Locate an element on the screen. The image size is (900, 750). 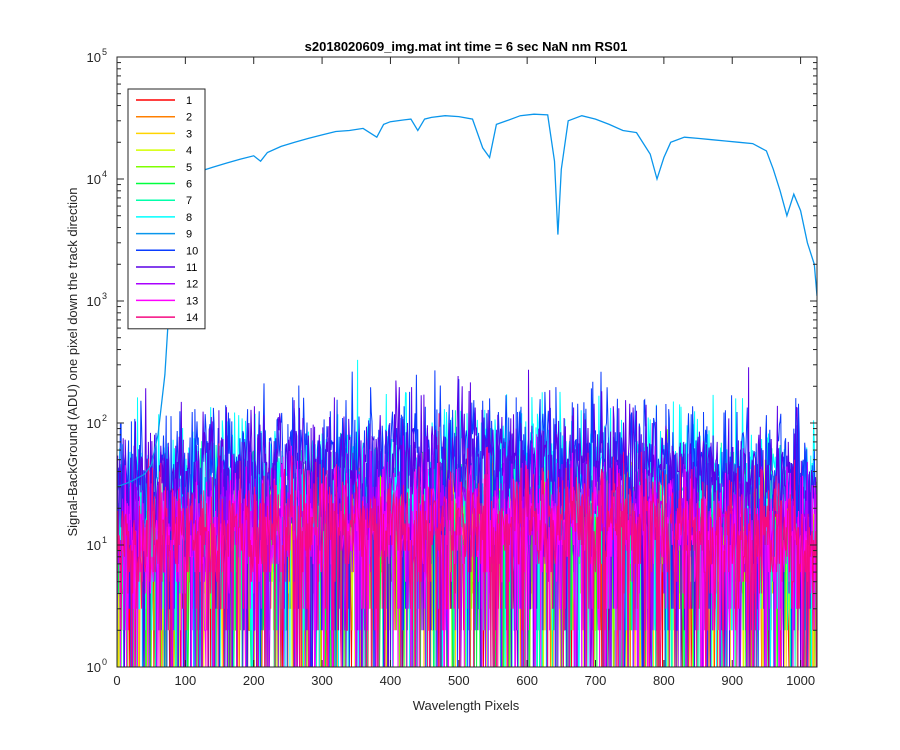
legend-label-9: 9 is located at coordinates (189, 235).